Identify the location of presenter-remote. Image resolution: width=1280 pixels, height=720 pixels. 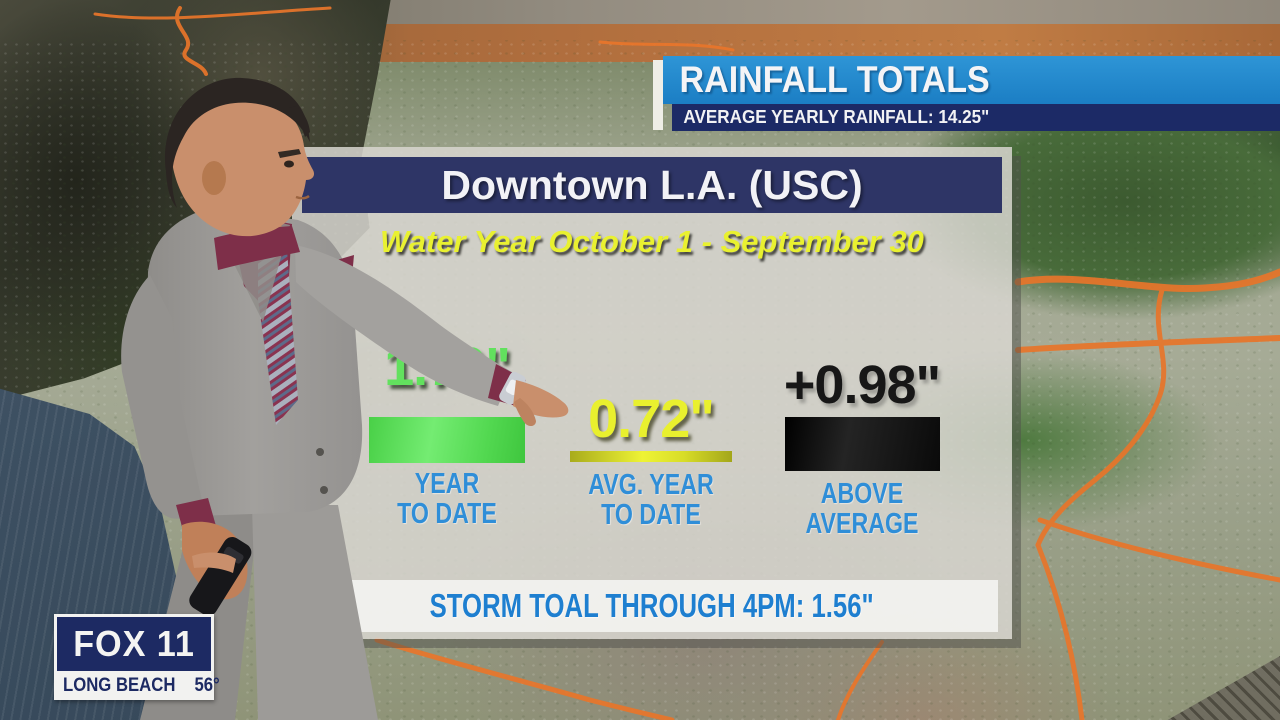
(220, 576).